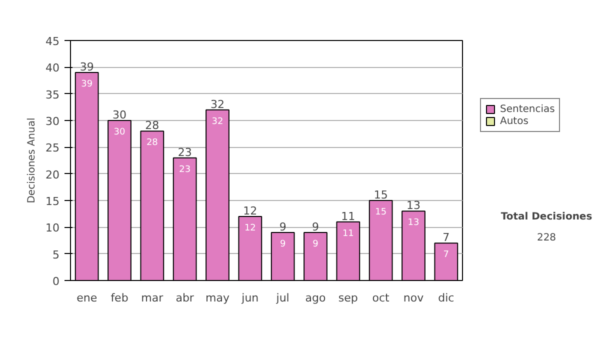  Describe the element at coordinates (218, 298) in the screenshot. I see `x-tick-label: may` at that location.